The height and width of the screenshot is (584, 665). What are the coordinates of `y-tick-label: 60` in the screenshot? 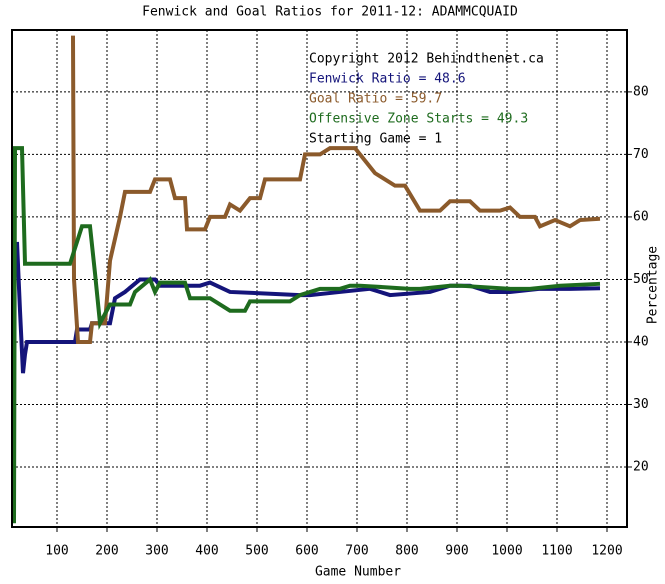 It's located at (641, 216).